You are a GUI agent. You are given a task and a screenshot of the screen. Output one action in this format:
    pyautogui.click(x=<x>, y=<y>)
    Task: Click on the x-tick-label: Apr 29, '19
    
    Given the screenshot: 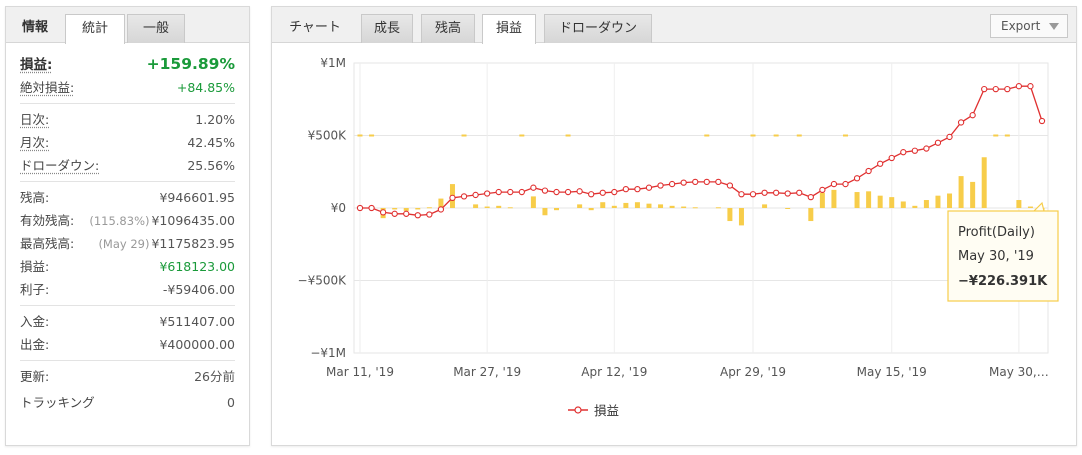 What is the action you would take?
    pyautogui.click(x=753, y=372)
    